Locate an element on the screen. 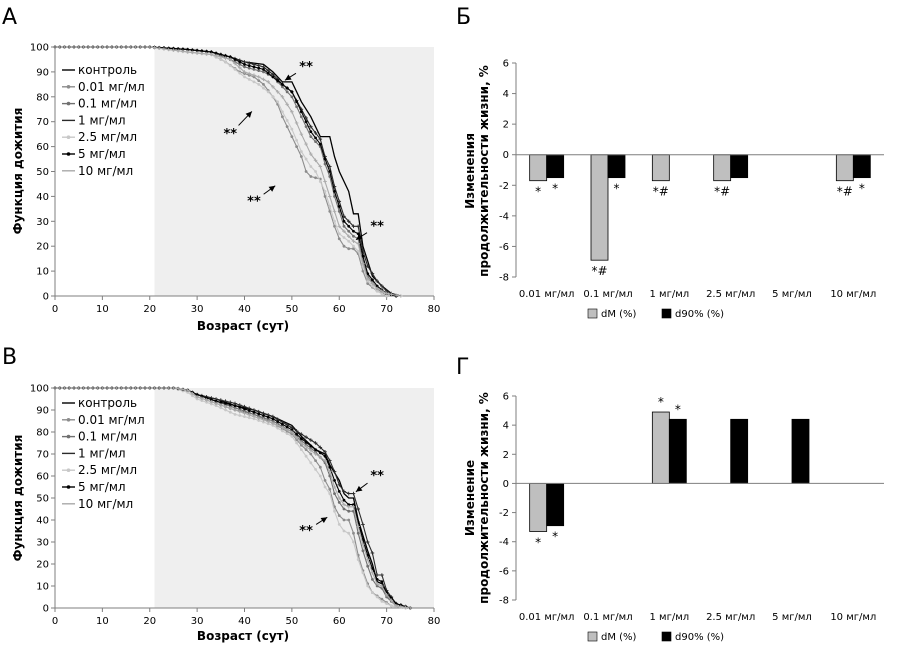 This screenshot has height=658, width=900. panel-d-y-title-line2: продолжительности жизни, % is located at coordinates (484, 498).